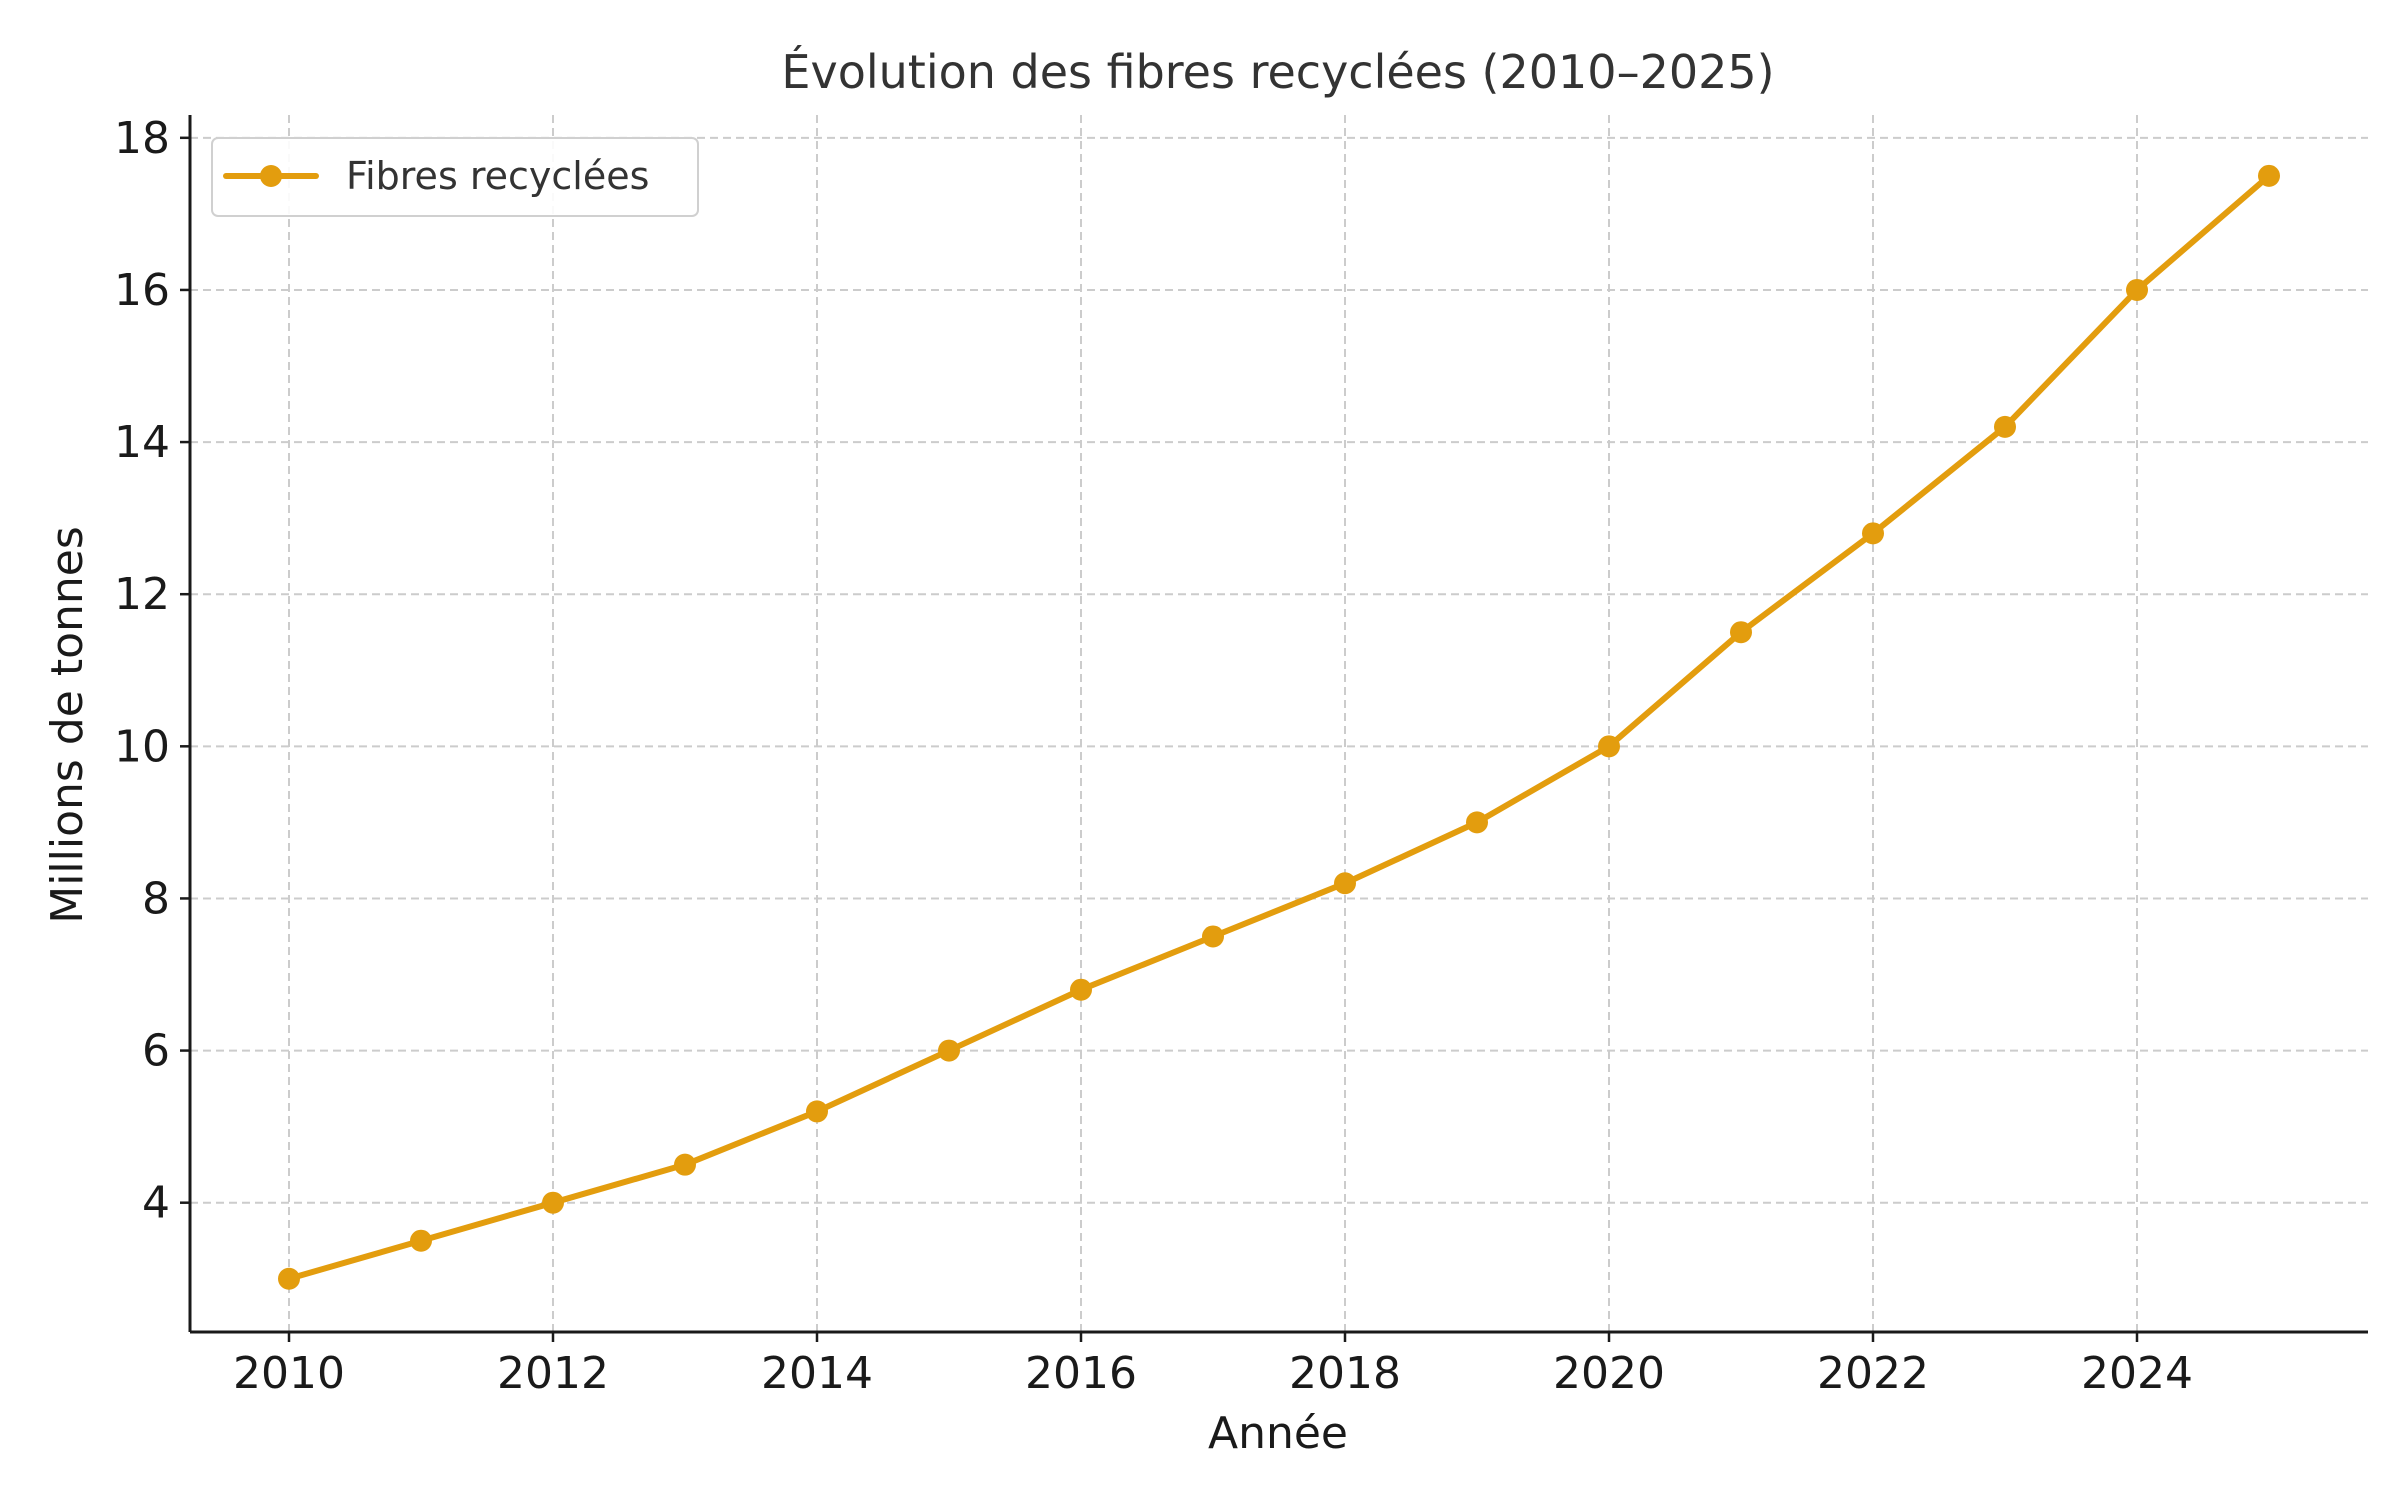 This screenshot has height=1504, width=2400. Describe the element at coordinates (156, 1203) in the screenshot. I see `y-tick-label: 4` at that location.